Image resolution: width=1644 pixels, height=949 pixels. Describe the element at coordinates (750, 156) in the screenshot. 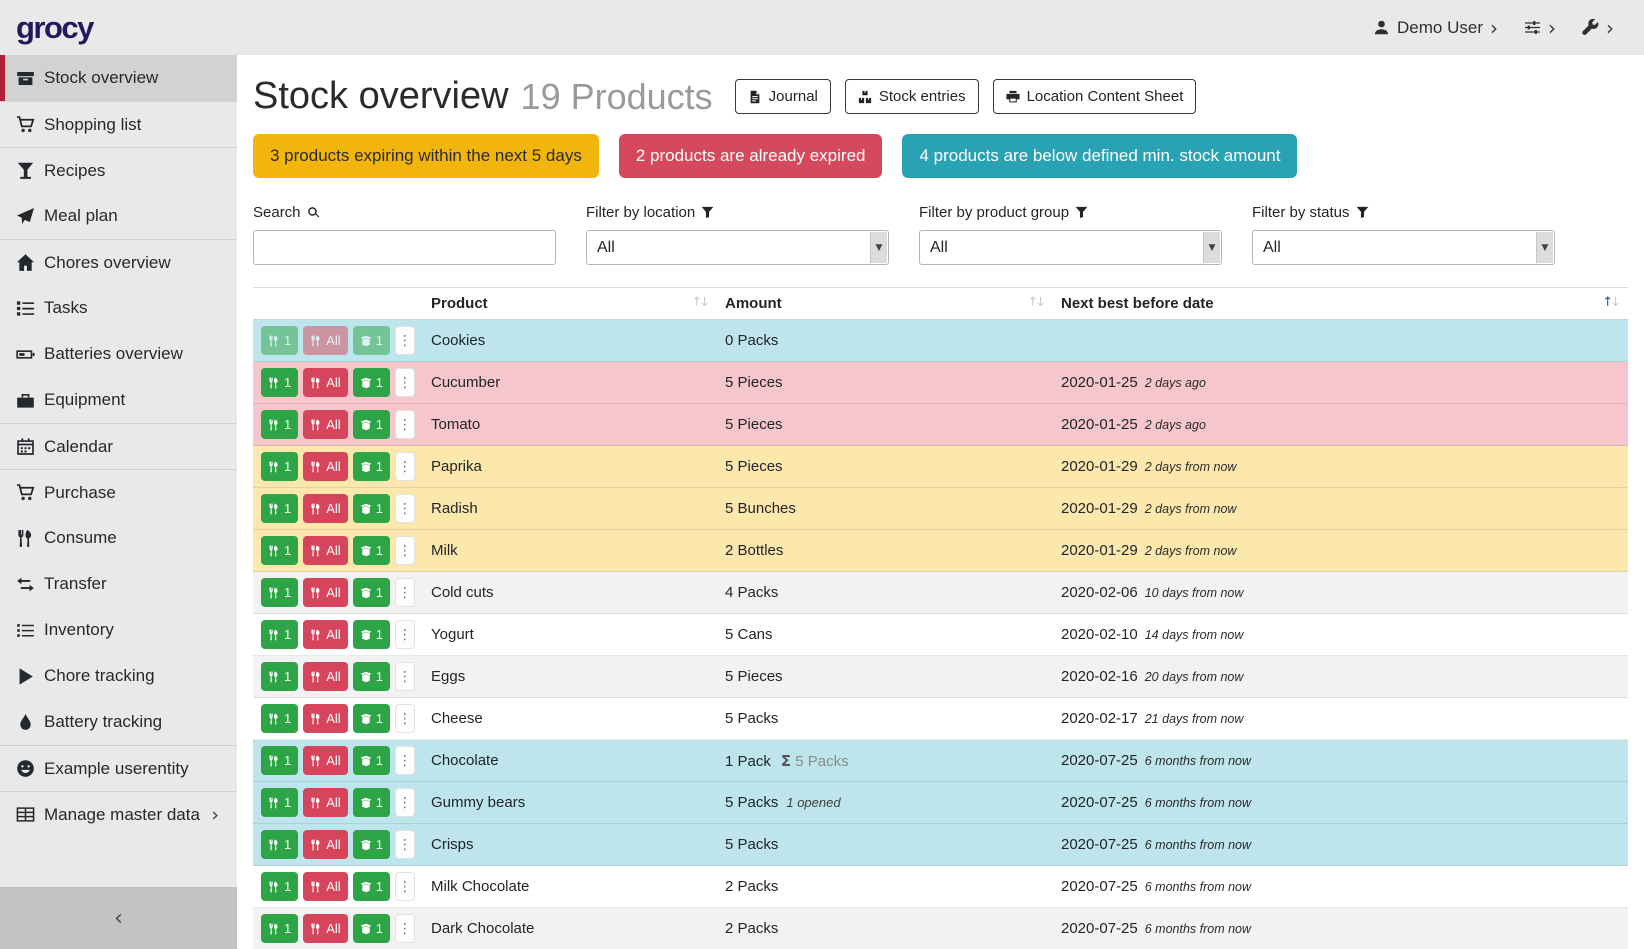

I see `expired-alert: 2 products are already expired` at that location.